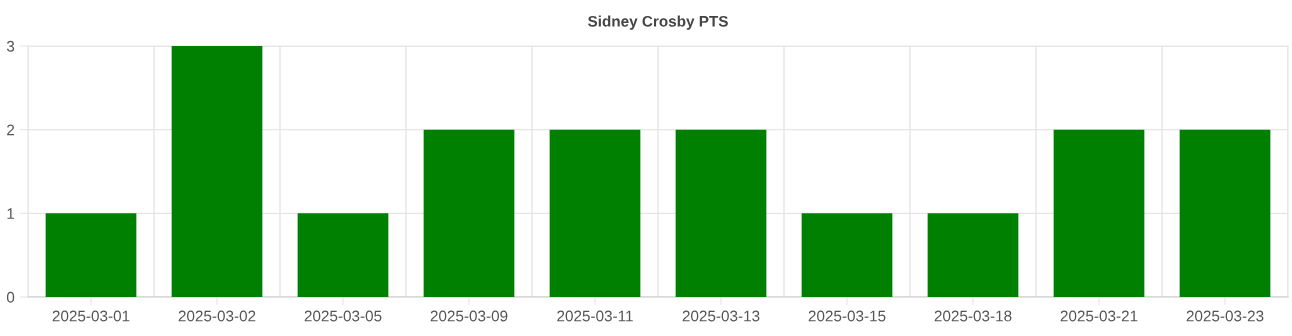 The width and height of the screenshot is (1292, 336). What do you see at coordinates (1225, 316) in the screenshot?
I see `x-tick-label: 2025-03-23` at bounding box center [1225, 316].